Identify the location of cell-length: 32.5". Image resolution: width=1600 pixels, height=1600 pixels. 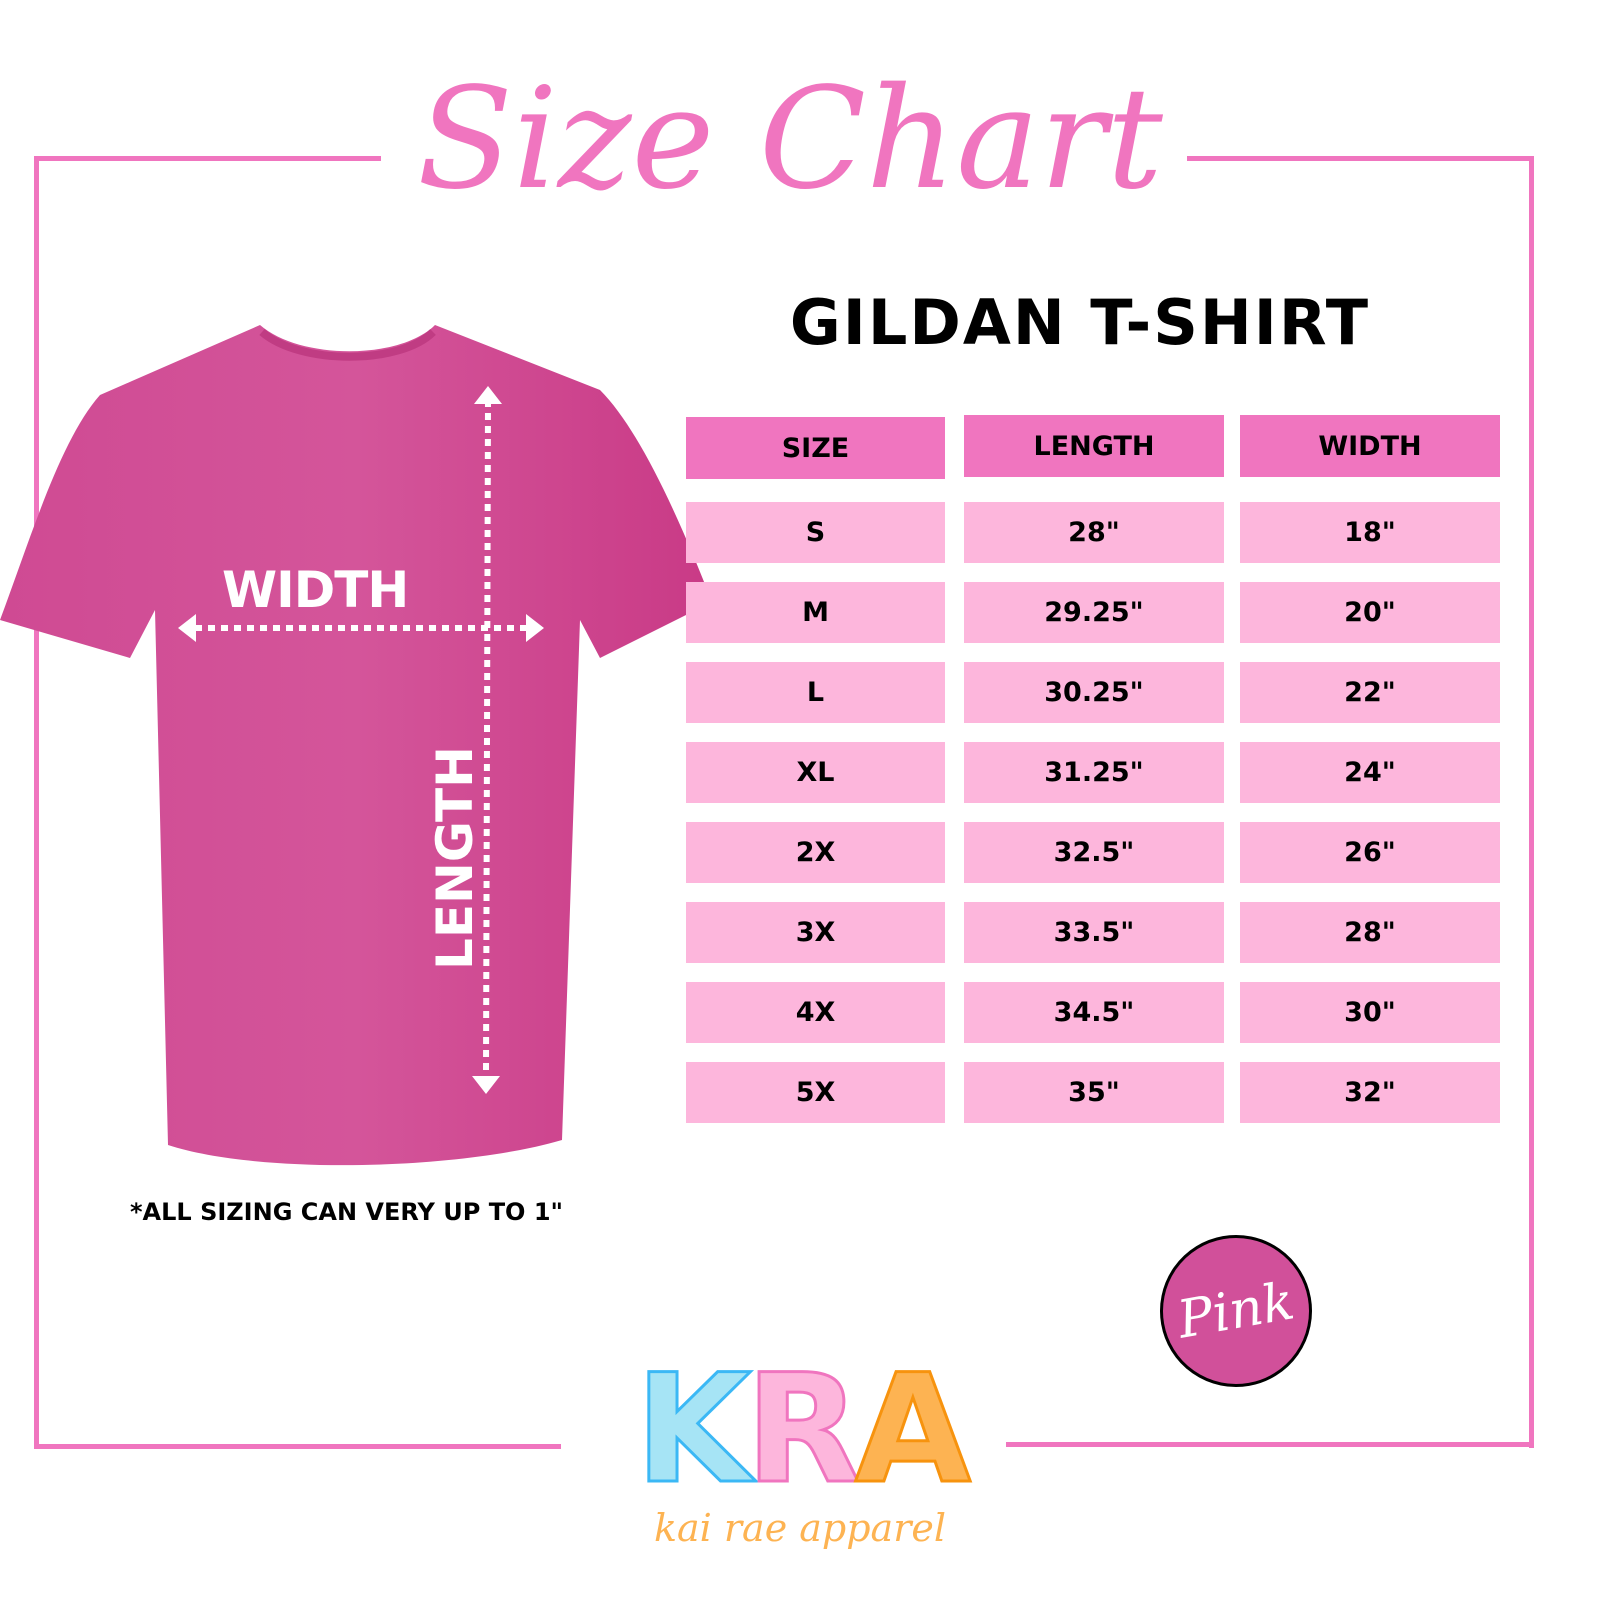
(1094, 852).